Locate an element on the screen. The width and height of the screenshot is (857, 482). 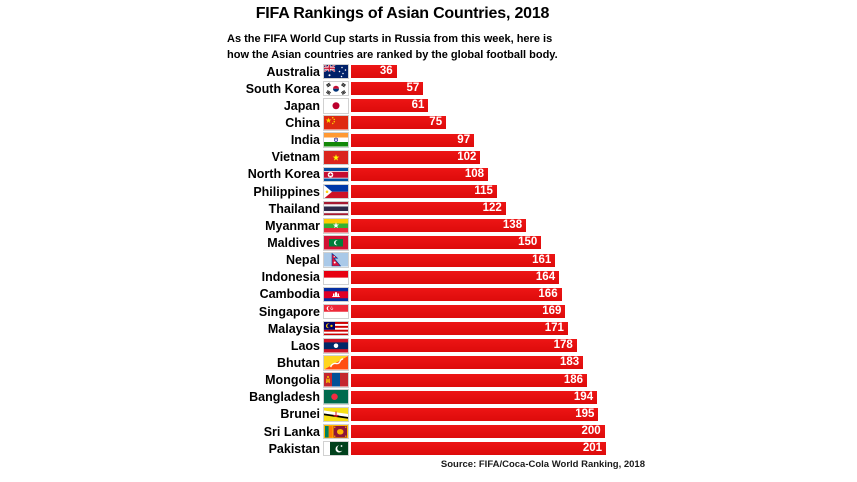
rank-value-label: 97 is located at coordinates (464, 139).